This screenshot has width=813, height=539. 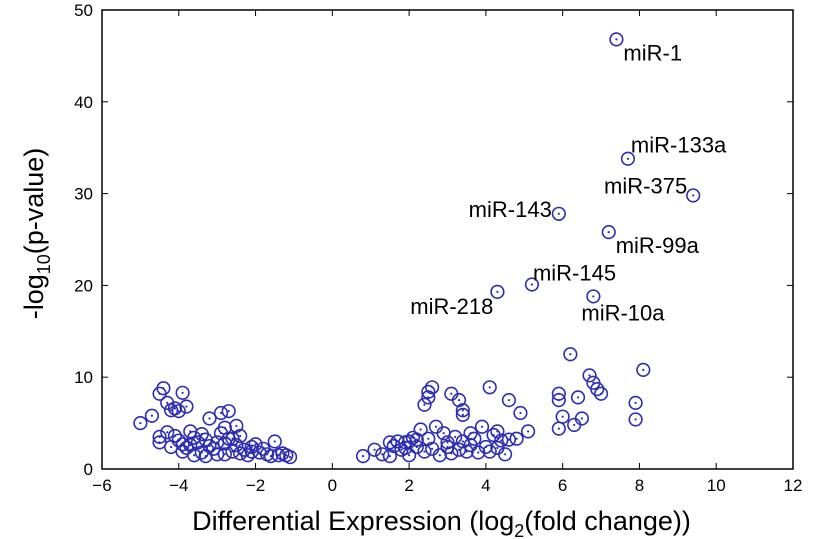 I want to click on x-tick-label: 8, so click(x=639, y=485).